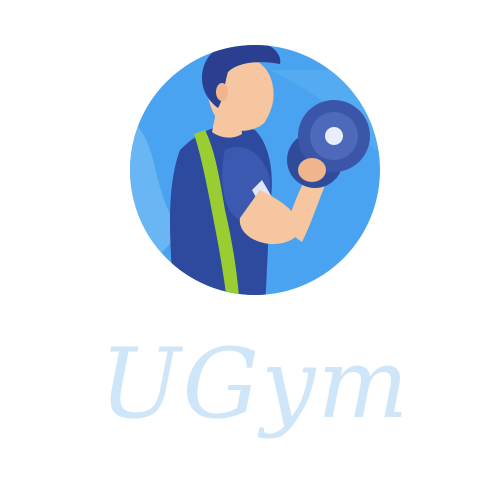 This screenshot has height=498, width=501. What do you see at coordinates (312, 170) in the screenshot?
I see `athlete-fist` at bounding box center [312, 170].